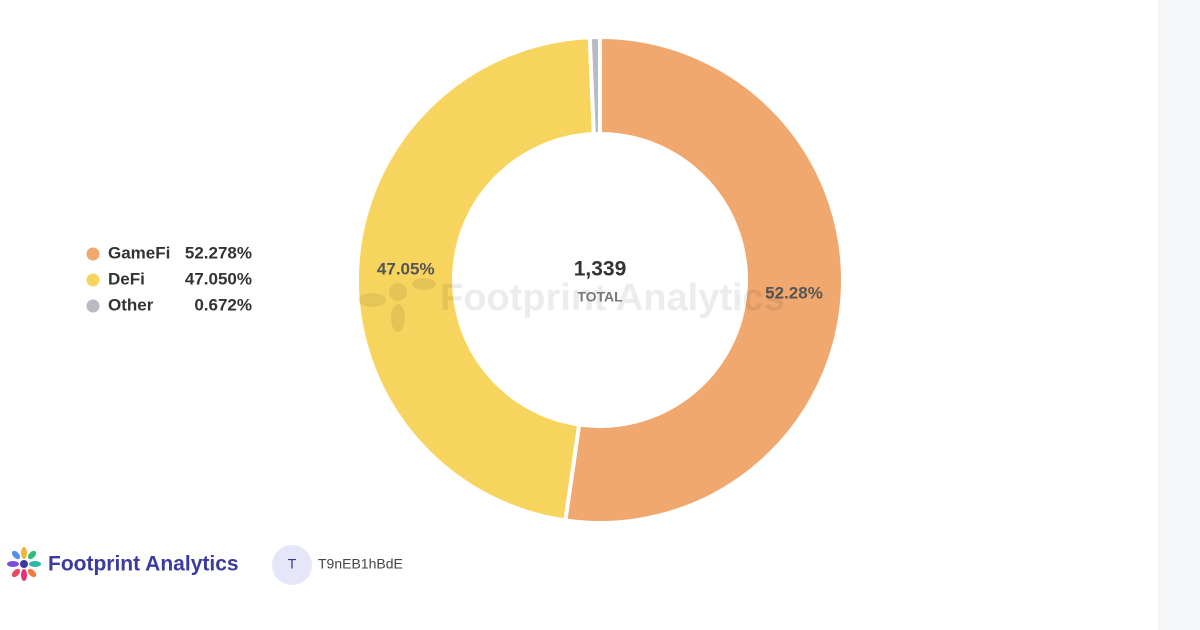 The width and height of the screenshot is (1200, 630). Describe the element at coordinates (126, 278) in the screenshot. I see `legend-label: DeFi` at that location.